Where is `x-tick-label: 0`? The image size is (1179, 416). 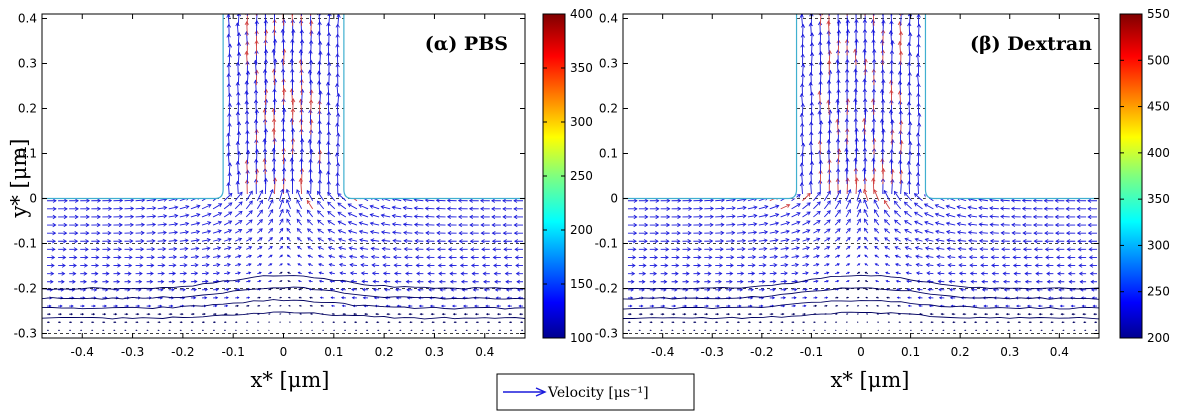 x-tick-label: 0 is located at coordinates (284, 352).